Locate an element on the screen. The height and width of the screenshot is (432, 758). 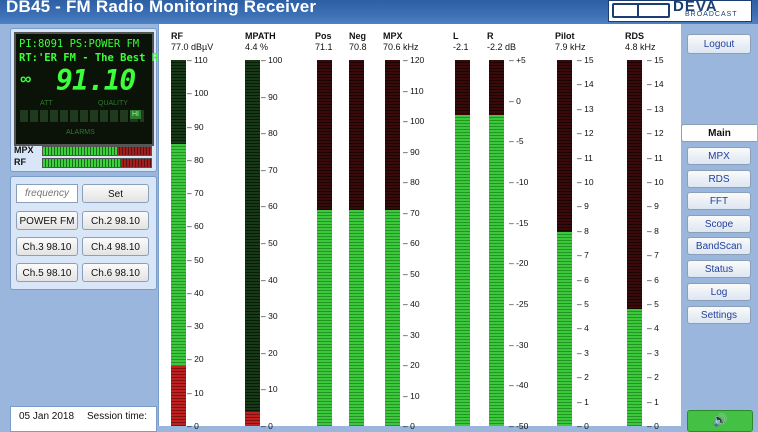
nav-item-status: Status is located at coordinates (719, 269).